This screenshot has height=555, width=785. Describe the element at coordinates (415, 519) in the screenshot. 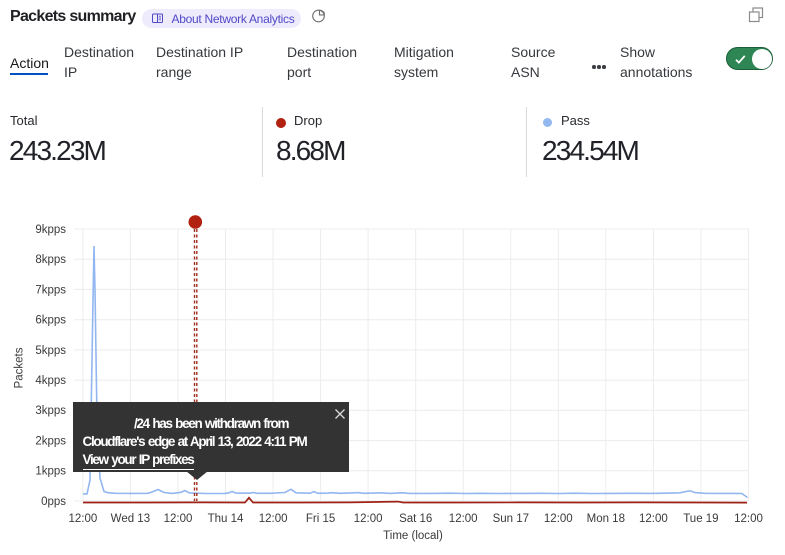

I see `svg-text: Sat 16` at that location.